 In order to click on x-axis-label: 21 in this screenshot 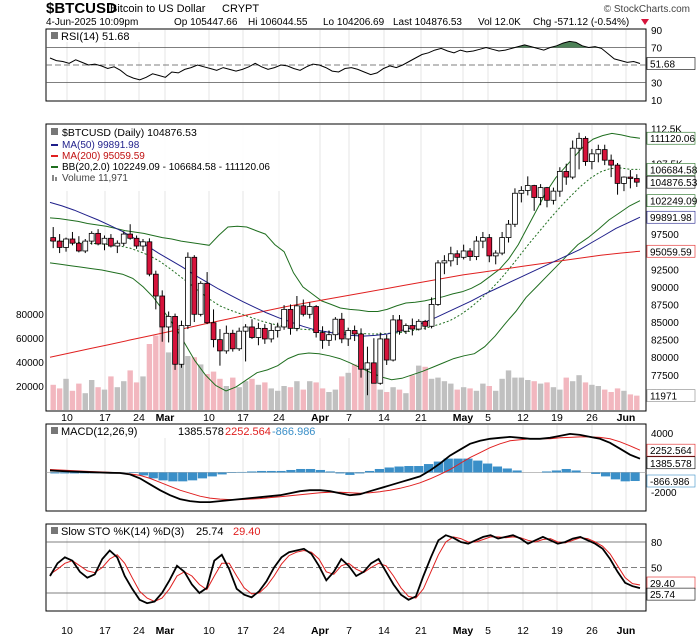, I will do `click(421, 418)`.